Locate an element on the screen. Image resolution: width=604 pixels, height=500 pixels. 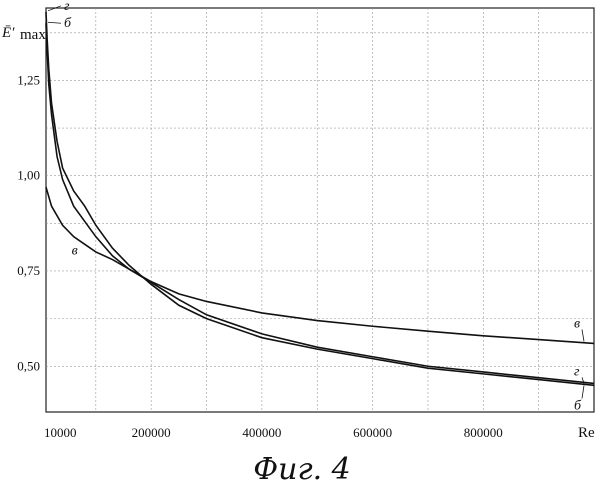
y-tick-label: 1,25 is located at coordinates (28, 79).